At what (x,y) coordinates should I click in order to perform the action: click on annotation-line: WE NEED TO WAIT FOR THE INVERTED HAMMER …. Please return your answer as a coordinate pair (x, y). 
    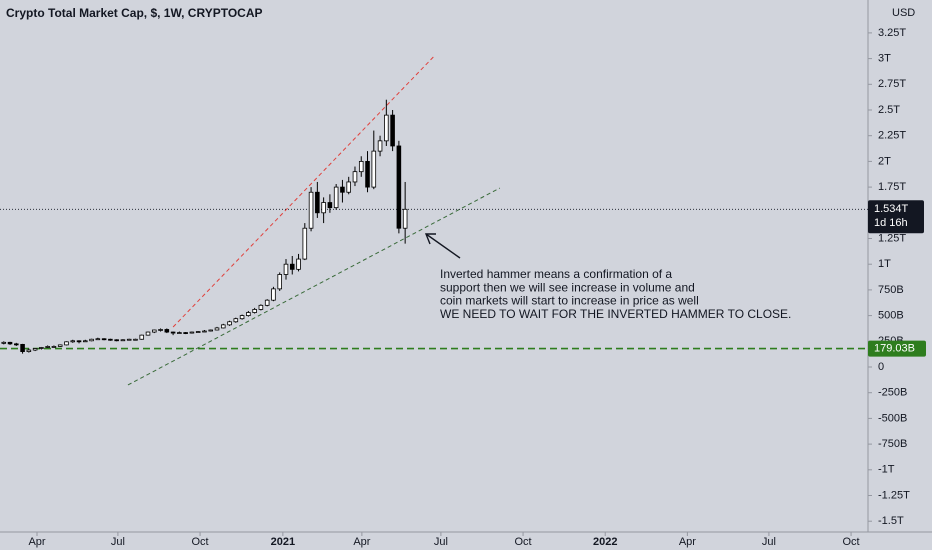
    Looking at the image, I should click on (615, 314).